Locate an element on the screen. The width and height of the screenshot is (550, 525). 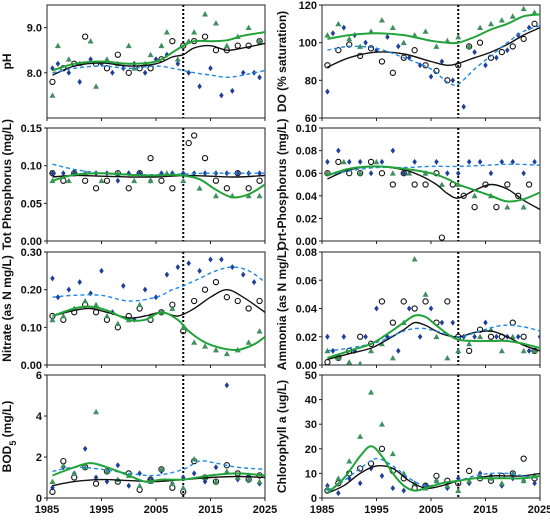
y-axis-label: BOD5 (mg/L) is located at coordinates (9, 437).